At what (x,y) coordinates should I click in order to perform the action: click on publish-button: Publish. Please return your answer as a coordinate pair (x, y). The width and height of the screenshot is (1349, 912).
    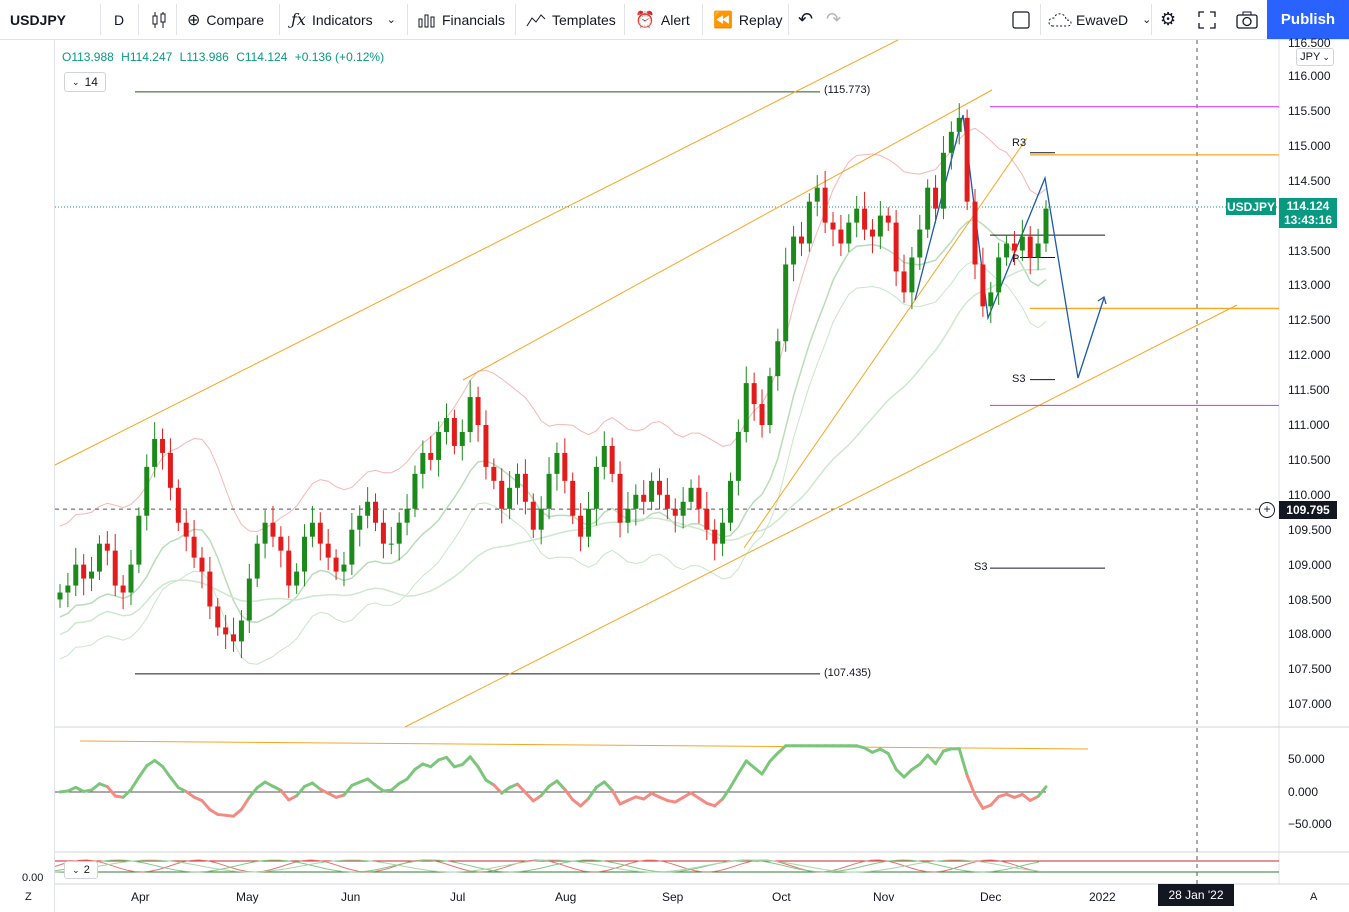
    Looking at the image, I should click on (1308, 19).